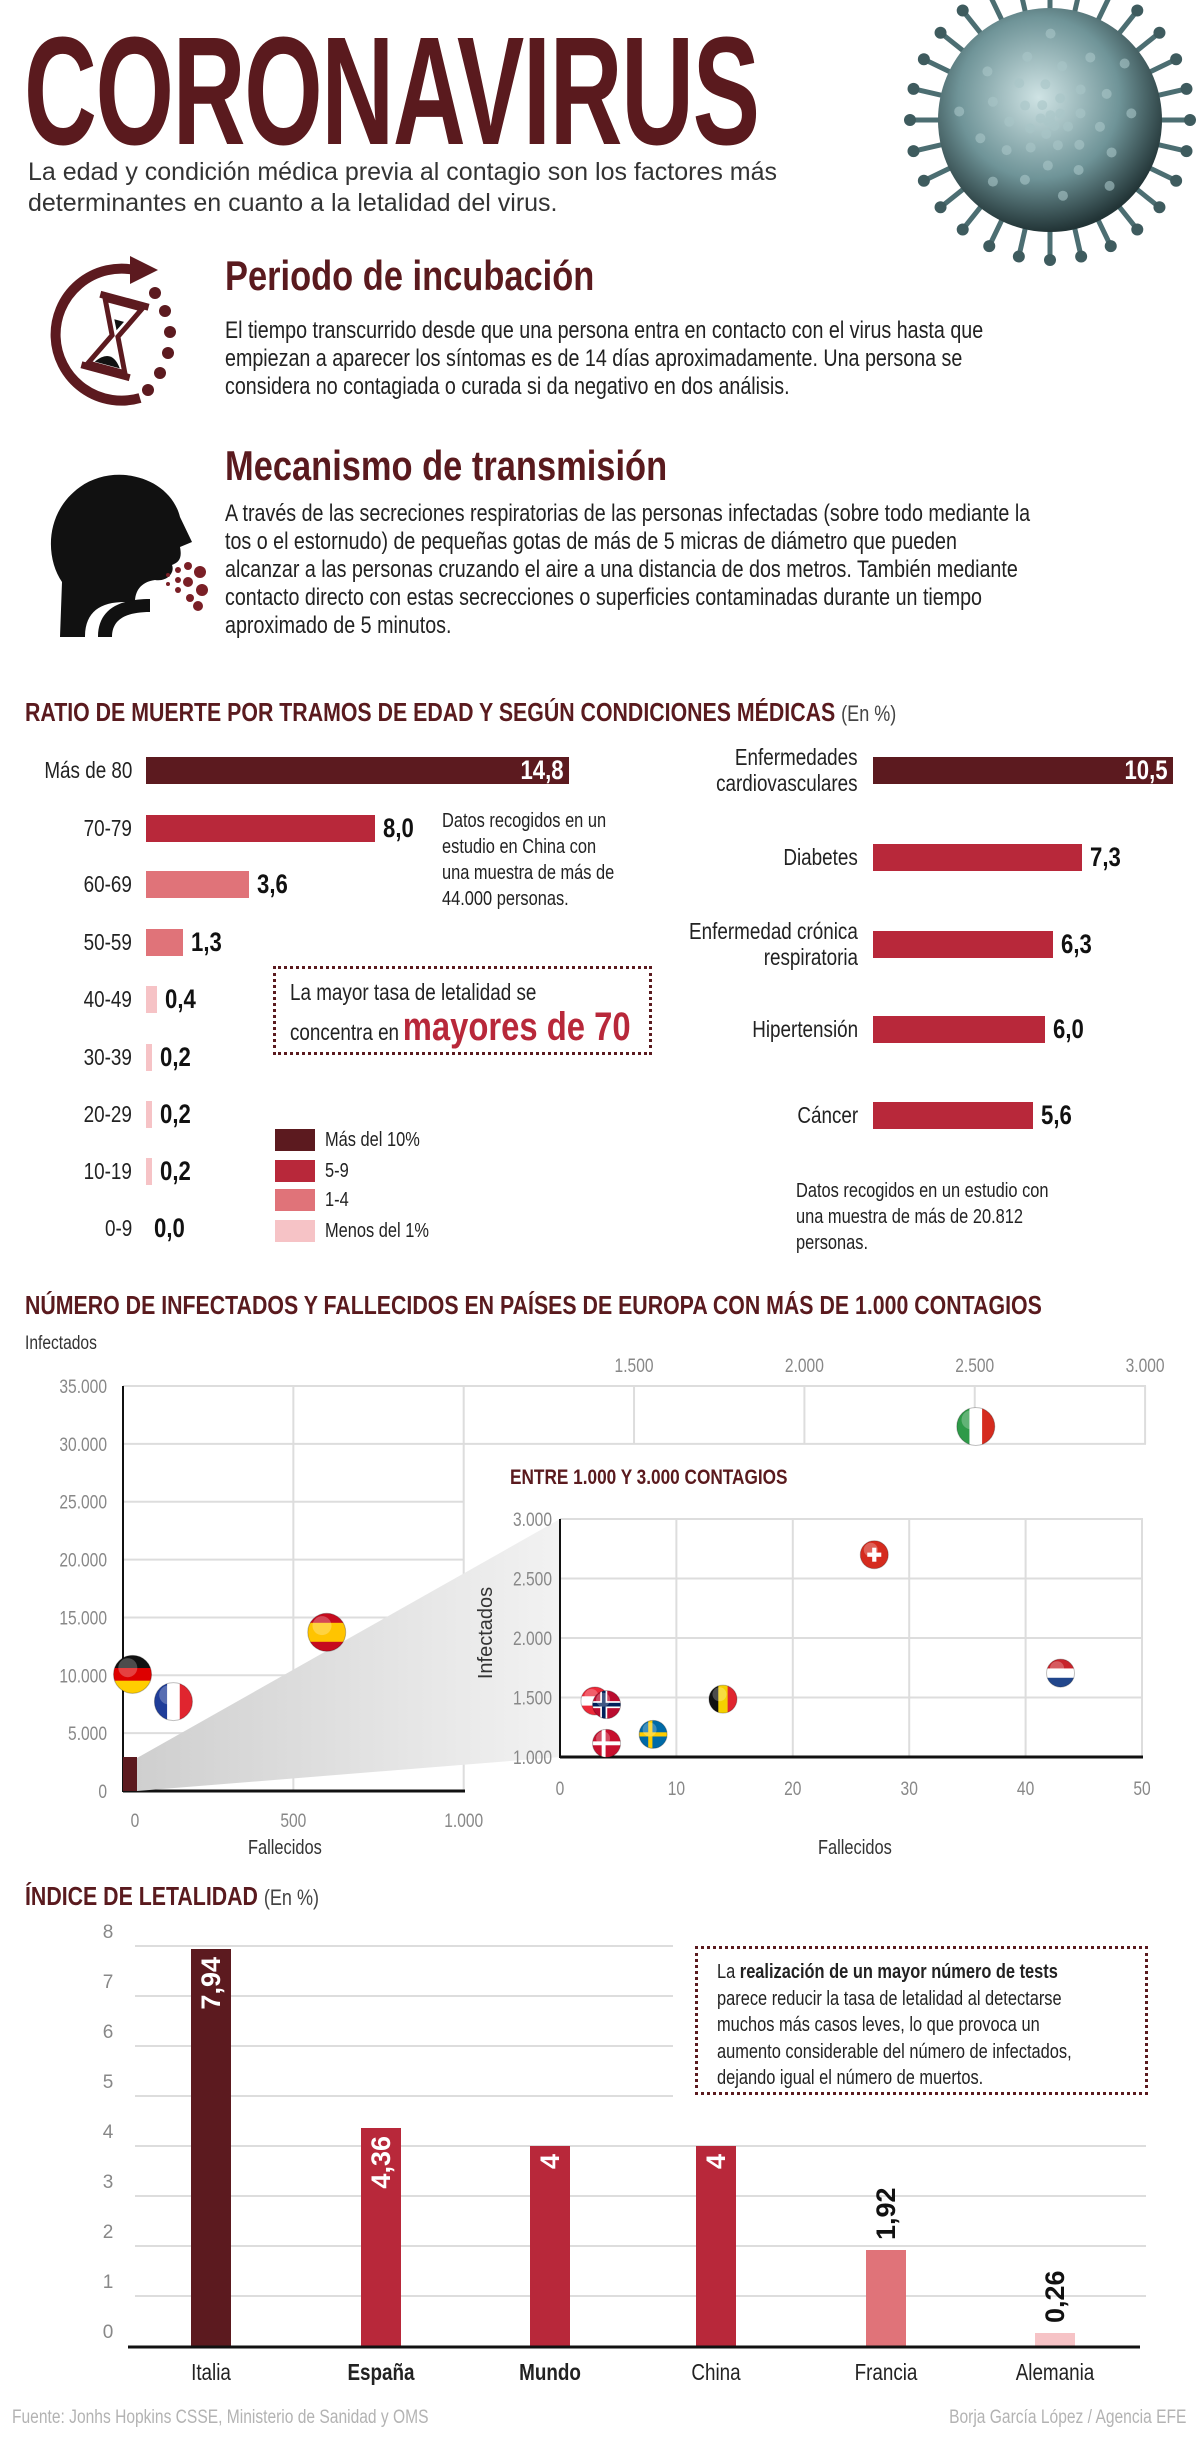 The image size is (1200, 2437). Describe the element at coordinates (607, 1705) in the screenshot. I see `flag-norway-icon` at that location.